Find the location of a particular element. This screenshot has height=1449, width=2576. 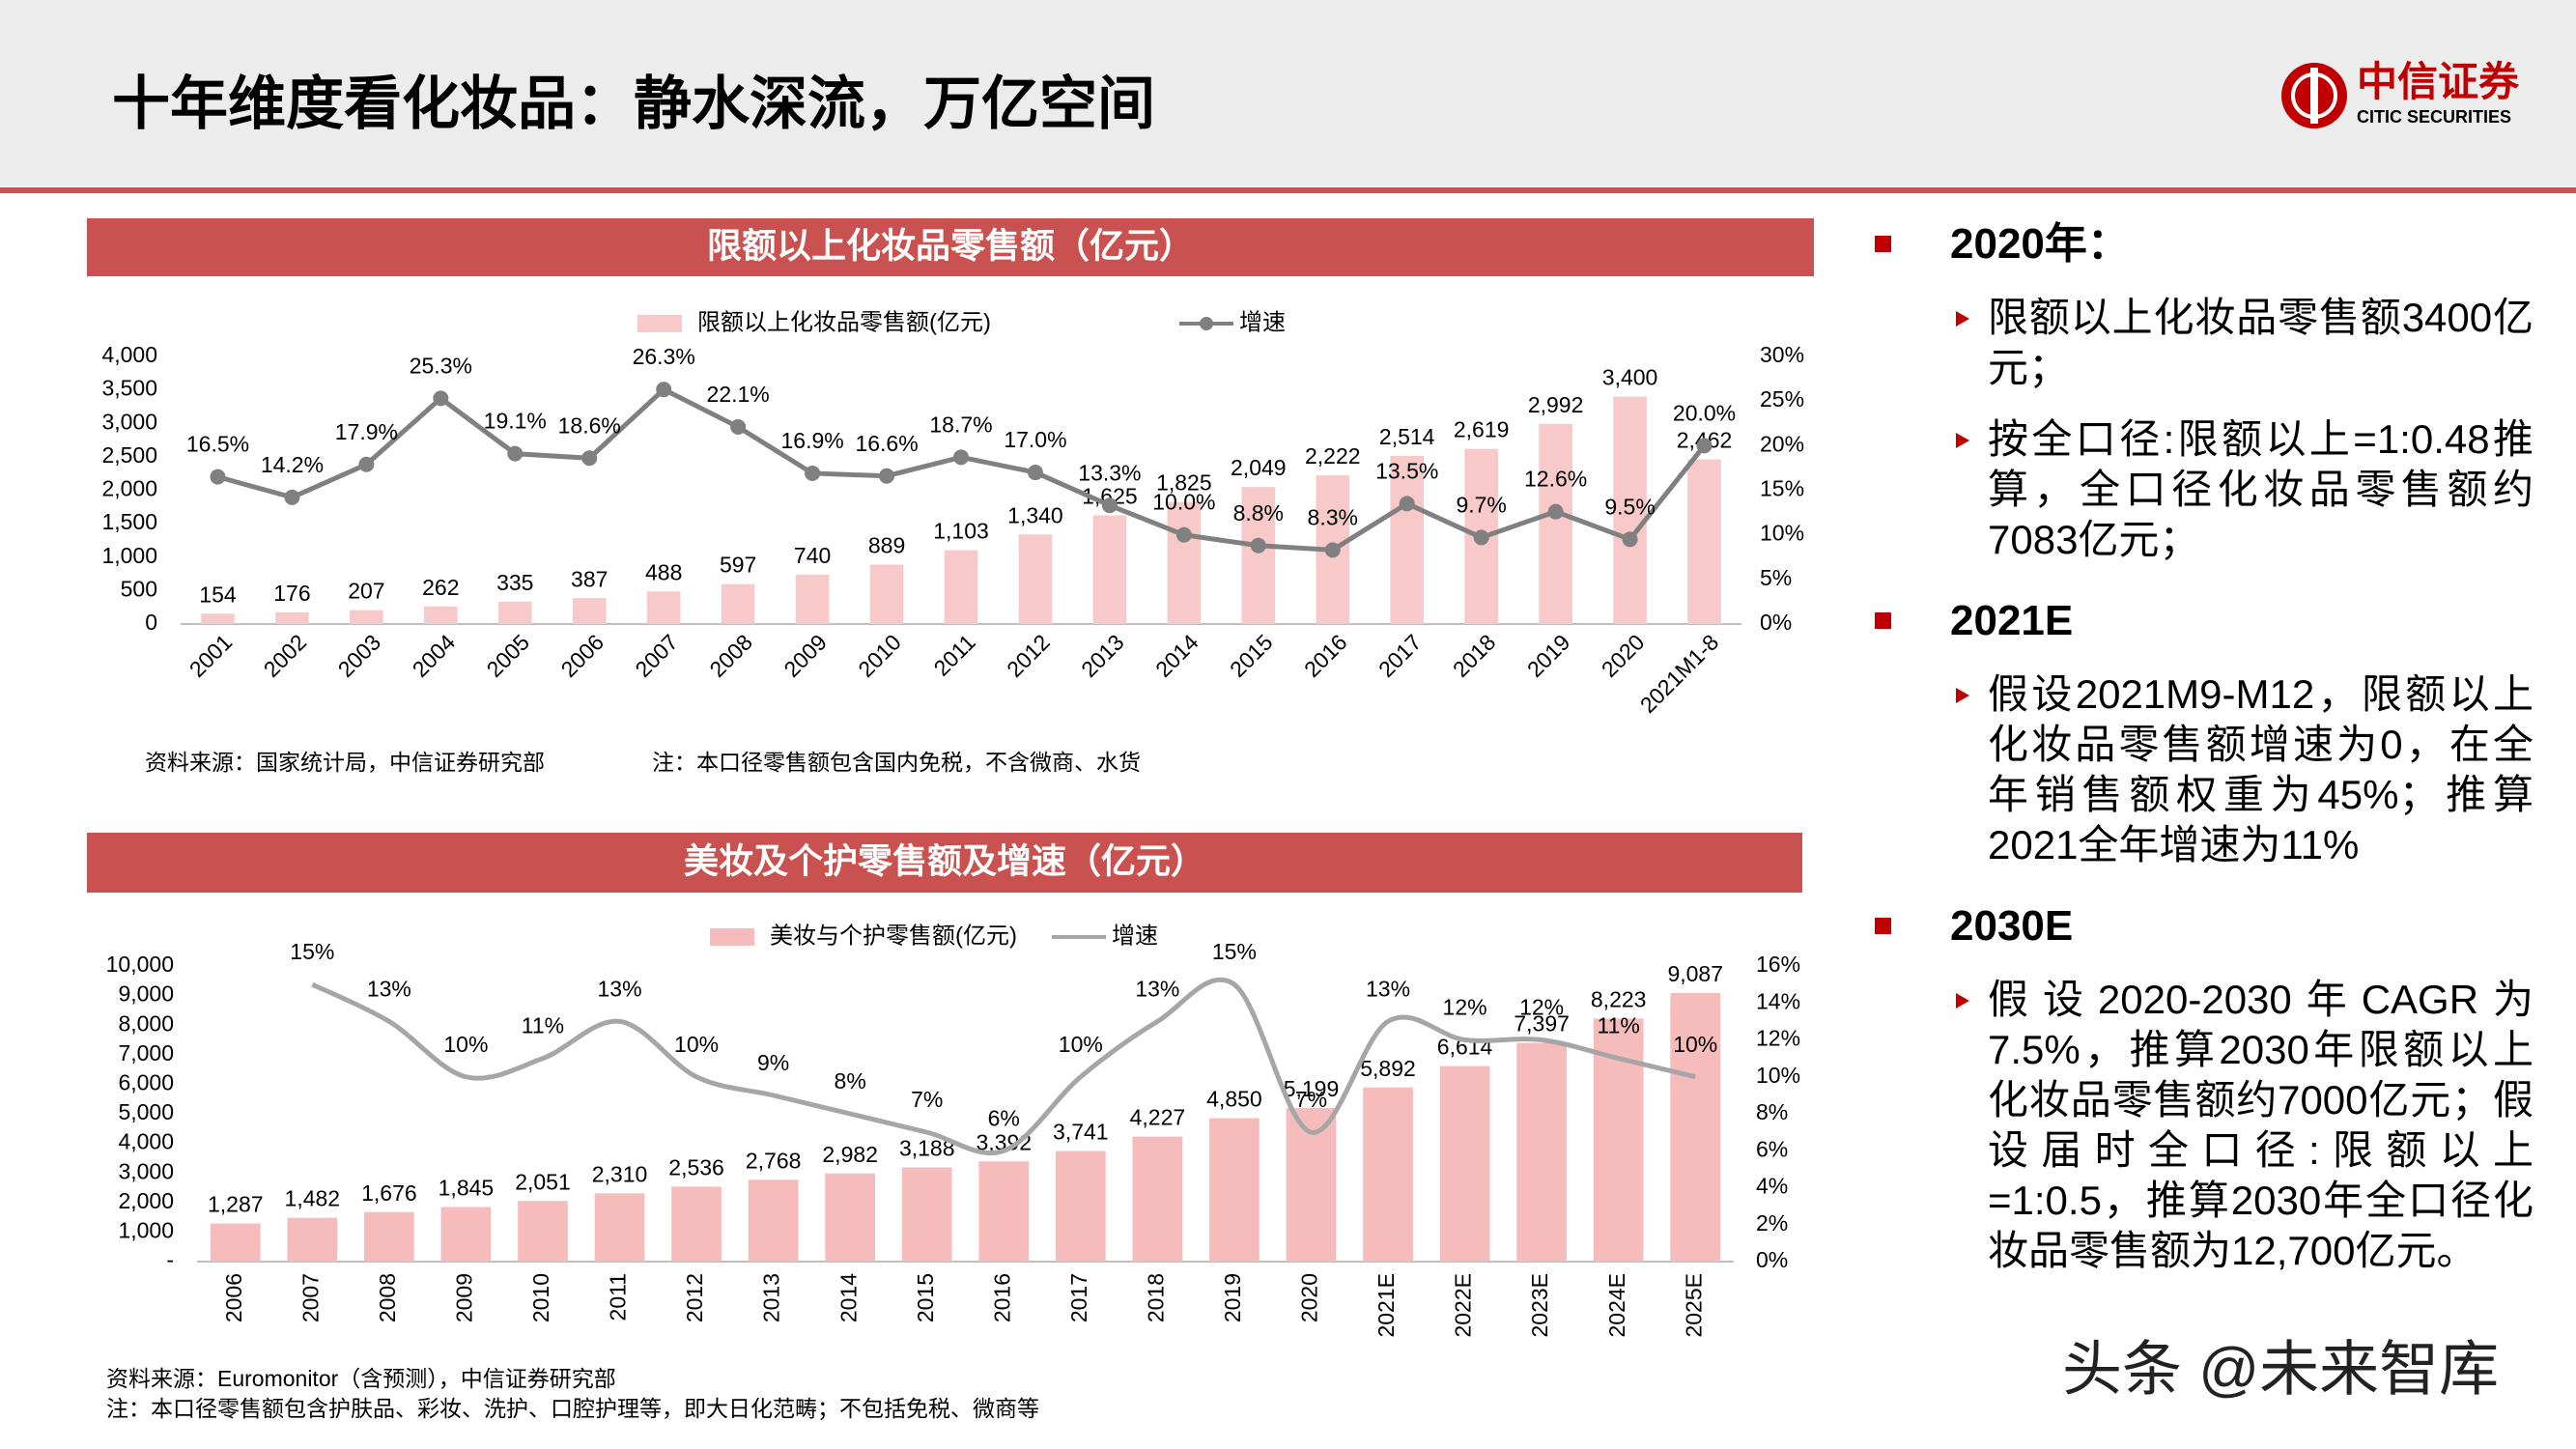

y2-tick-label: 14% is located at coordinates (1778, 1000).